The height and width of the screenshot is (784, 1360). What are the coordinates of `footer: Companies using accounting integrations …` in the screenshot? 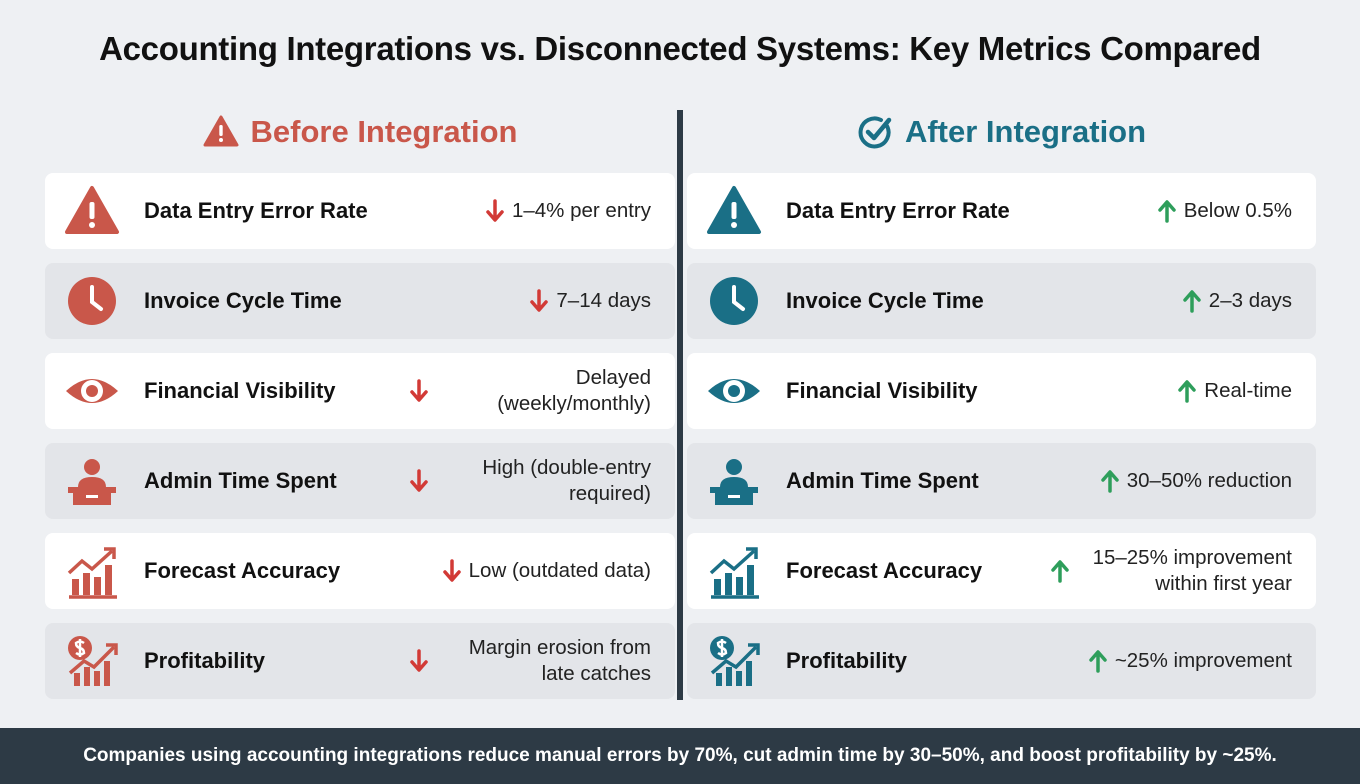 It's located at (680, 756).